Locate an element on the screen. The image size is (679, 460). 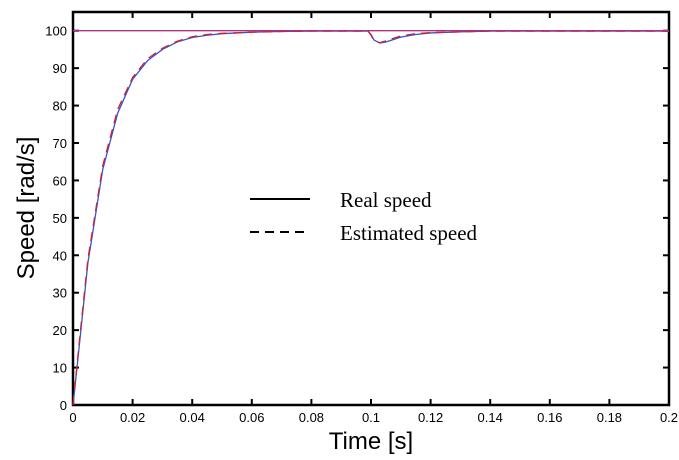
x-tick-label: 0.04 is located at coordinates (192, 417).